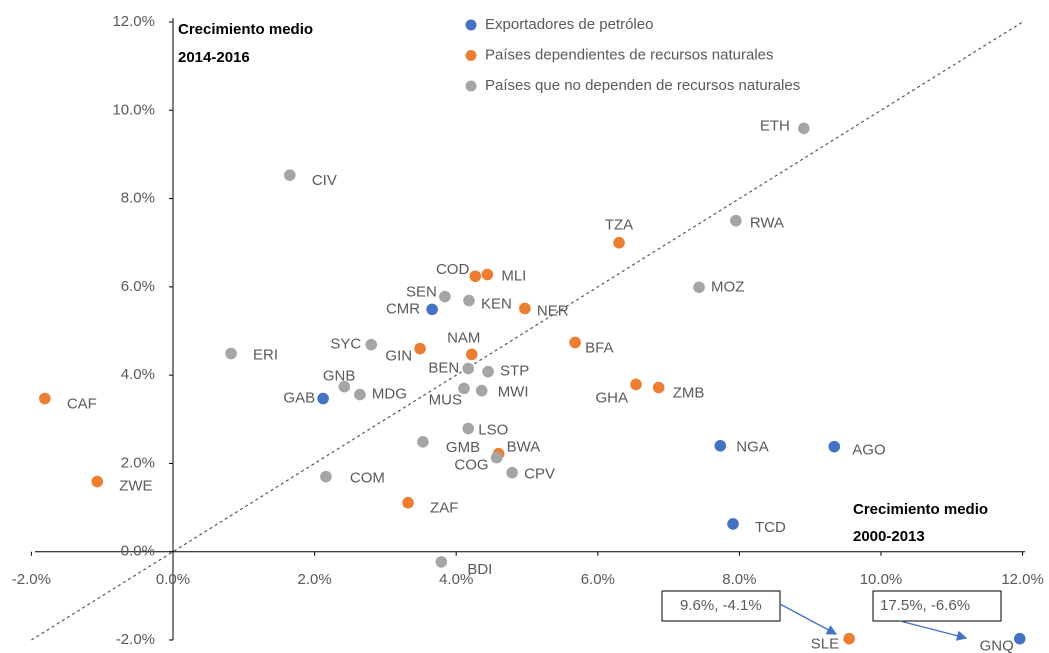  Describe the element at coordinates (997, 645) in the screenshot. I see `point-label: GNQ` at that location.